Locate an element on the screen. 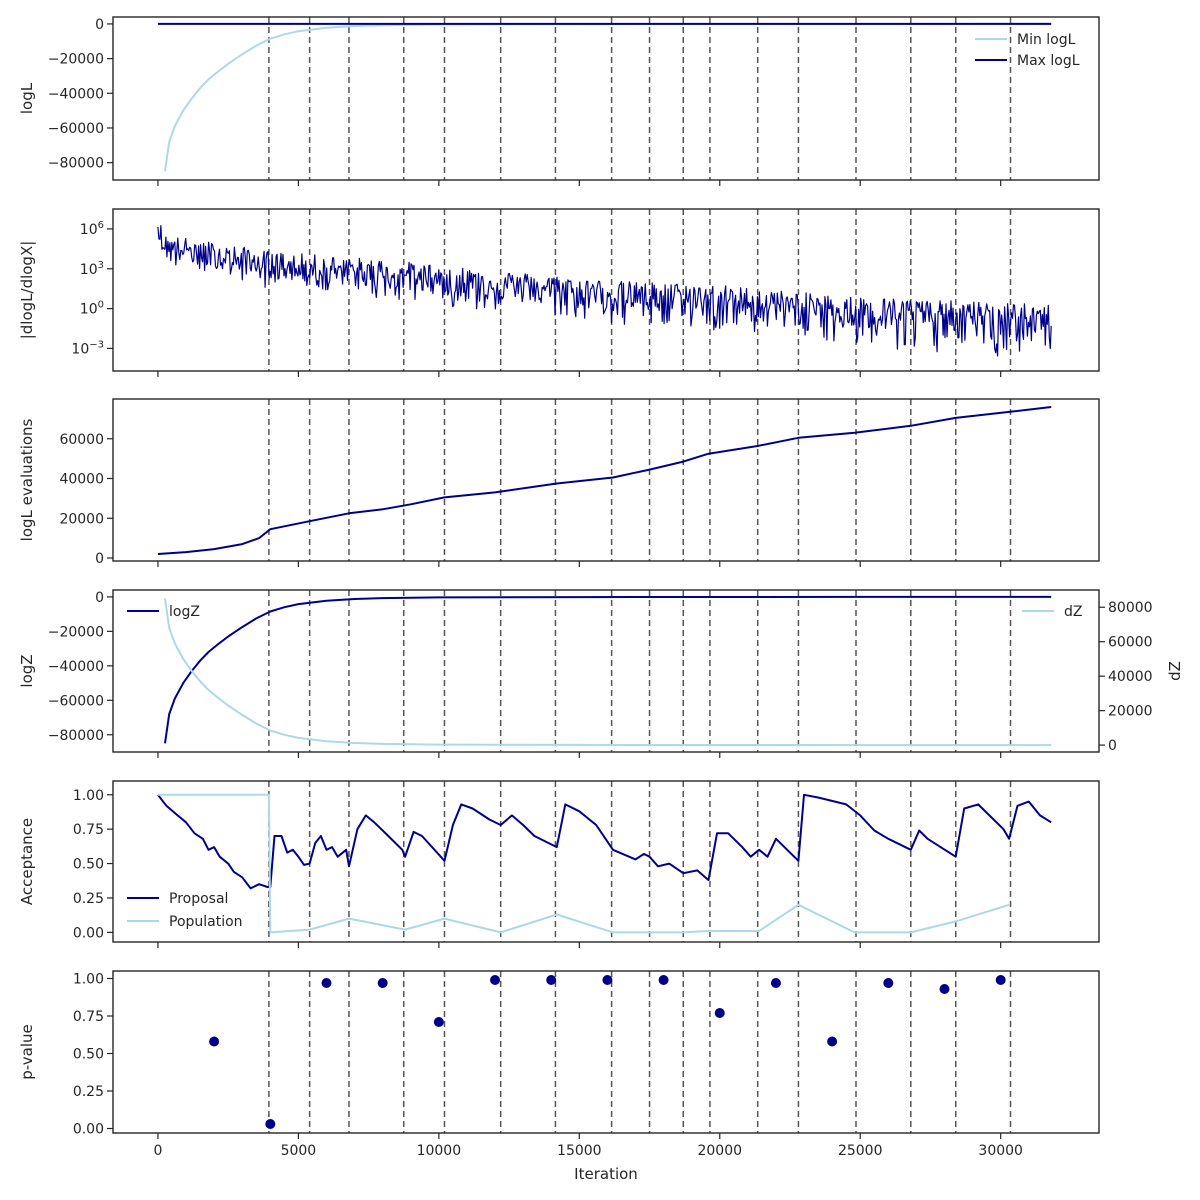  y2-tick-label: 40000 is located at coordinates (1130, 677).